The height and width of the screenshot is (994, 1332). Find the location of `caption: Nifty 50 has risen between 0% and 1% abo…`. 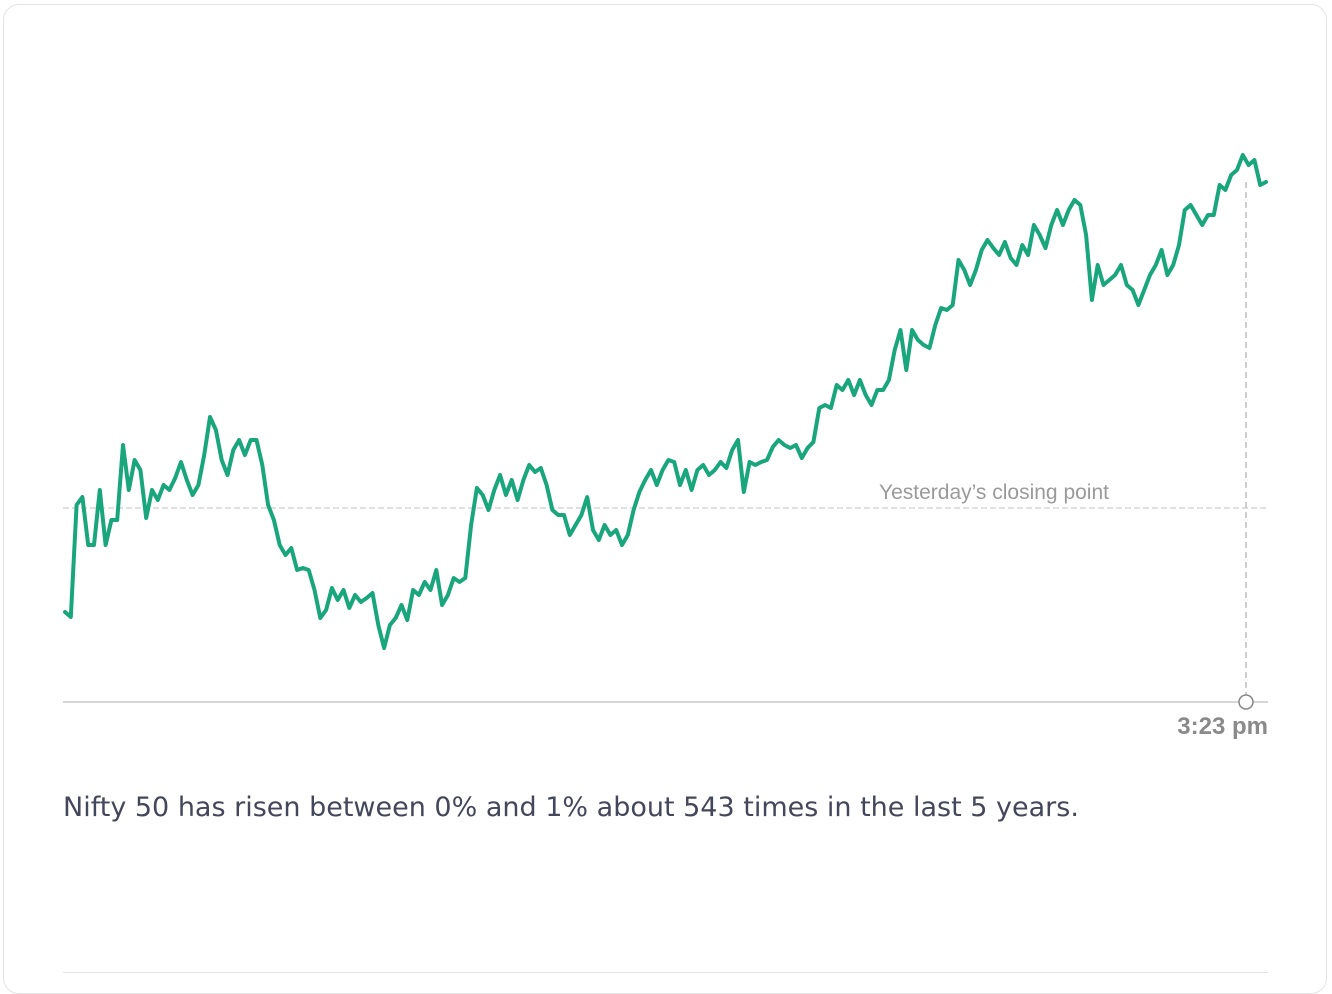

caption: Nifty 50 has risen between 0% and 1% abo… is located at coordinates (571, 807).